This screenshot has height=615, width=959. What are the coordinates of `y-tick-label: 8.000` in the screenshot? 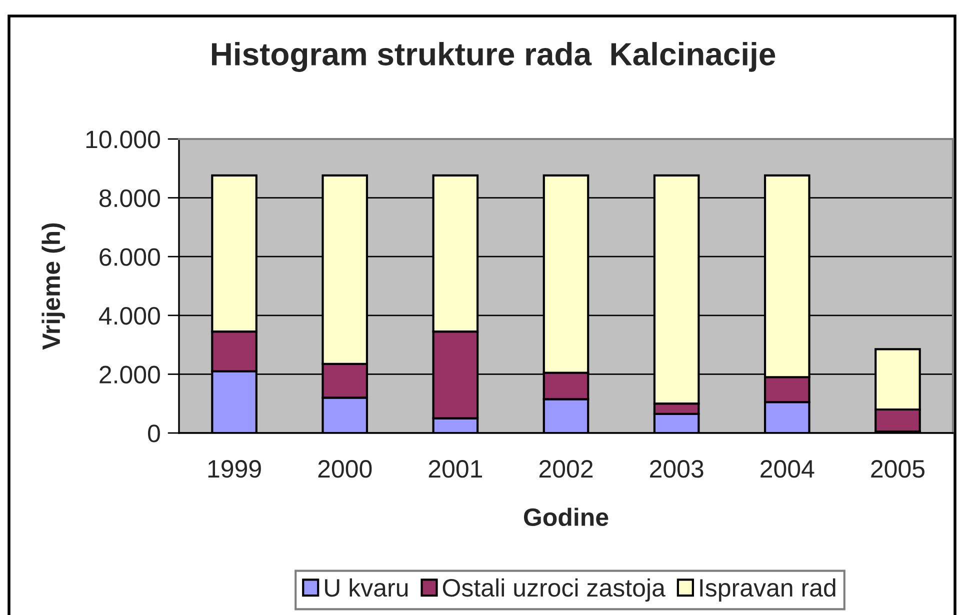 It's located at (129, 198).